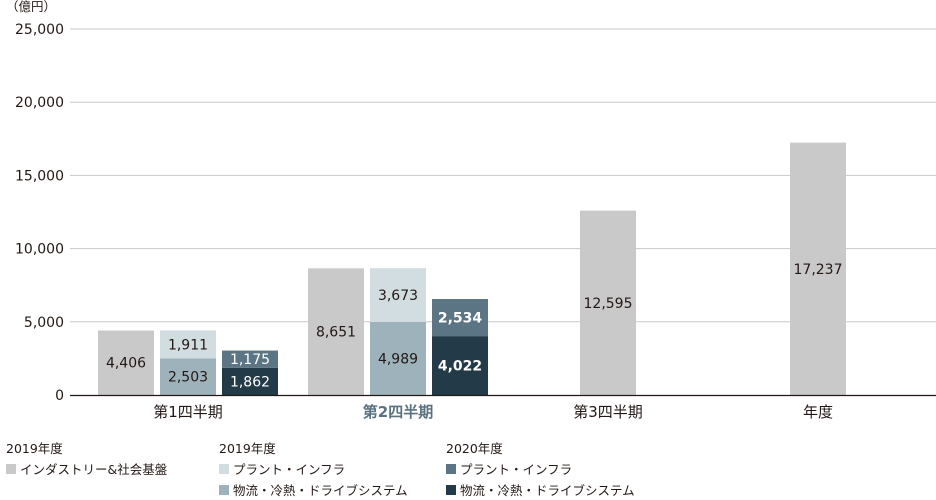  I want to click on legend-group-2: 2019年度 プラント・インフラ 物流・冷熱・ドライブシステム, so click(313, 470).